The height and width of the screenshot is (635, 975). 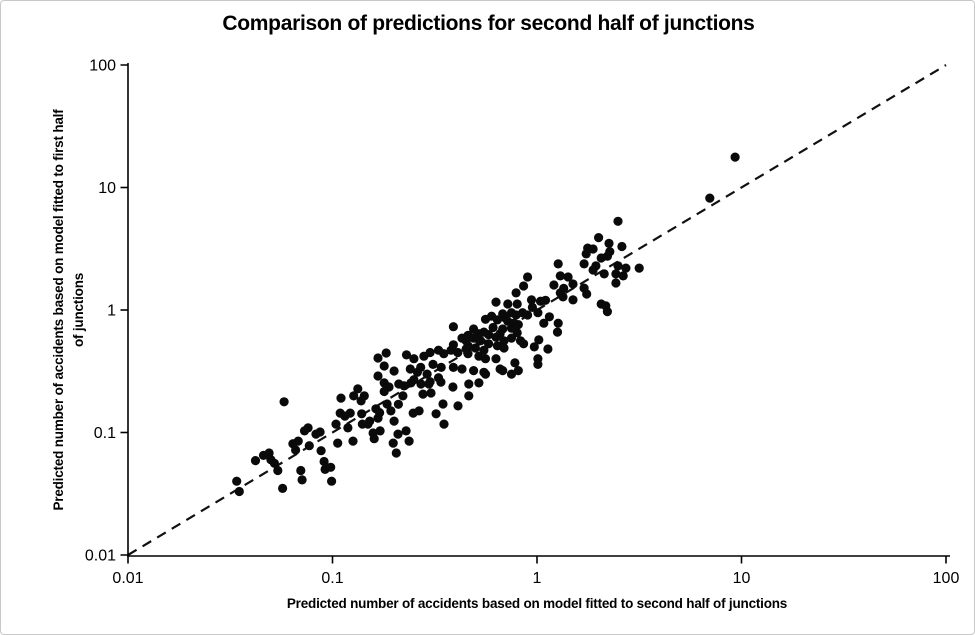 What do you see at coordinates (105, 433) in the screenshot?
I see `y-tick-label: 0.1` at bounding box center [105, 433].